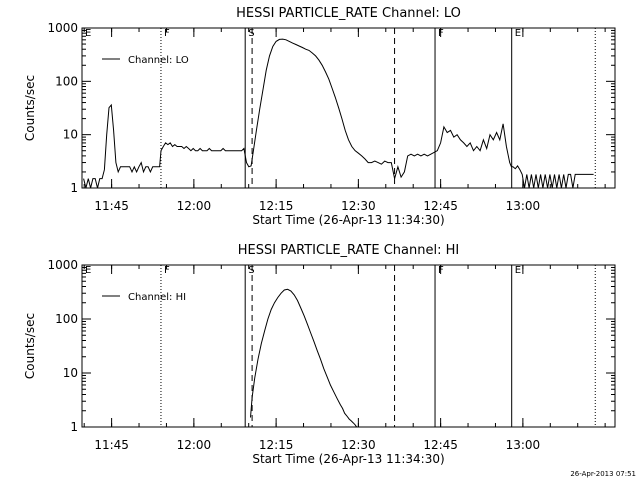 This screenshot has width=640, height=485. What do you see at coordinates (304, 358) in the screenshot?
I see `series-line` at bounding box center [304, 358].